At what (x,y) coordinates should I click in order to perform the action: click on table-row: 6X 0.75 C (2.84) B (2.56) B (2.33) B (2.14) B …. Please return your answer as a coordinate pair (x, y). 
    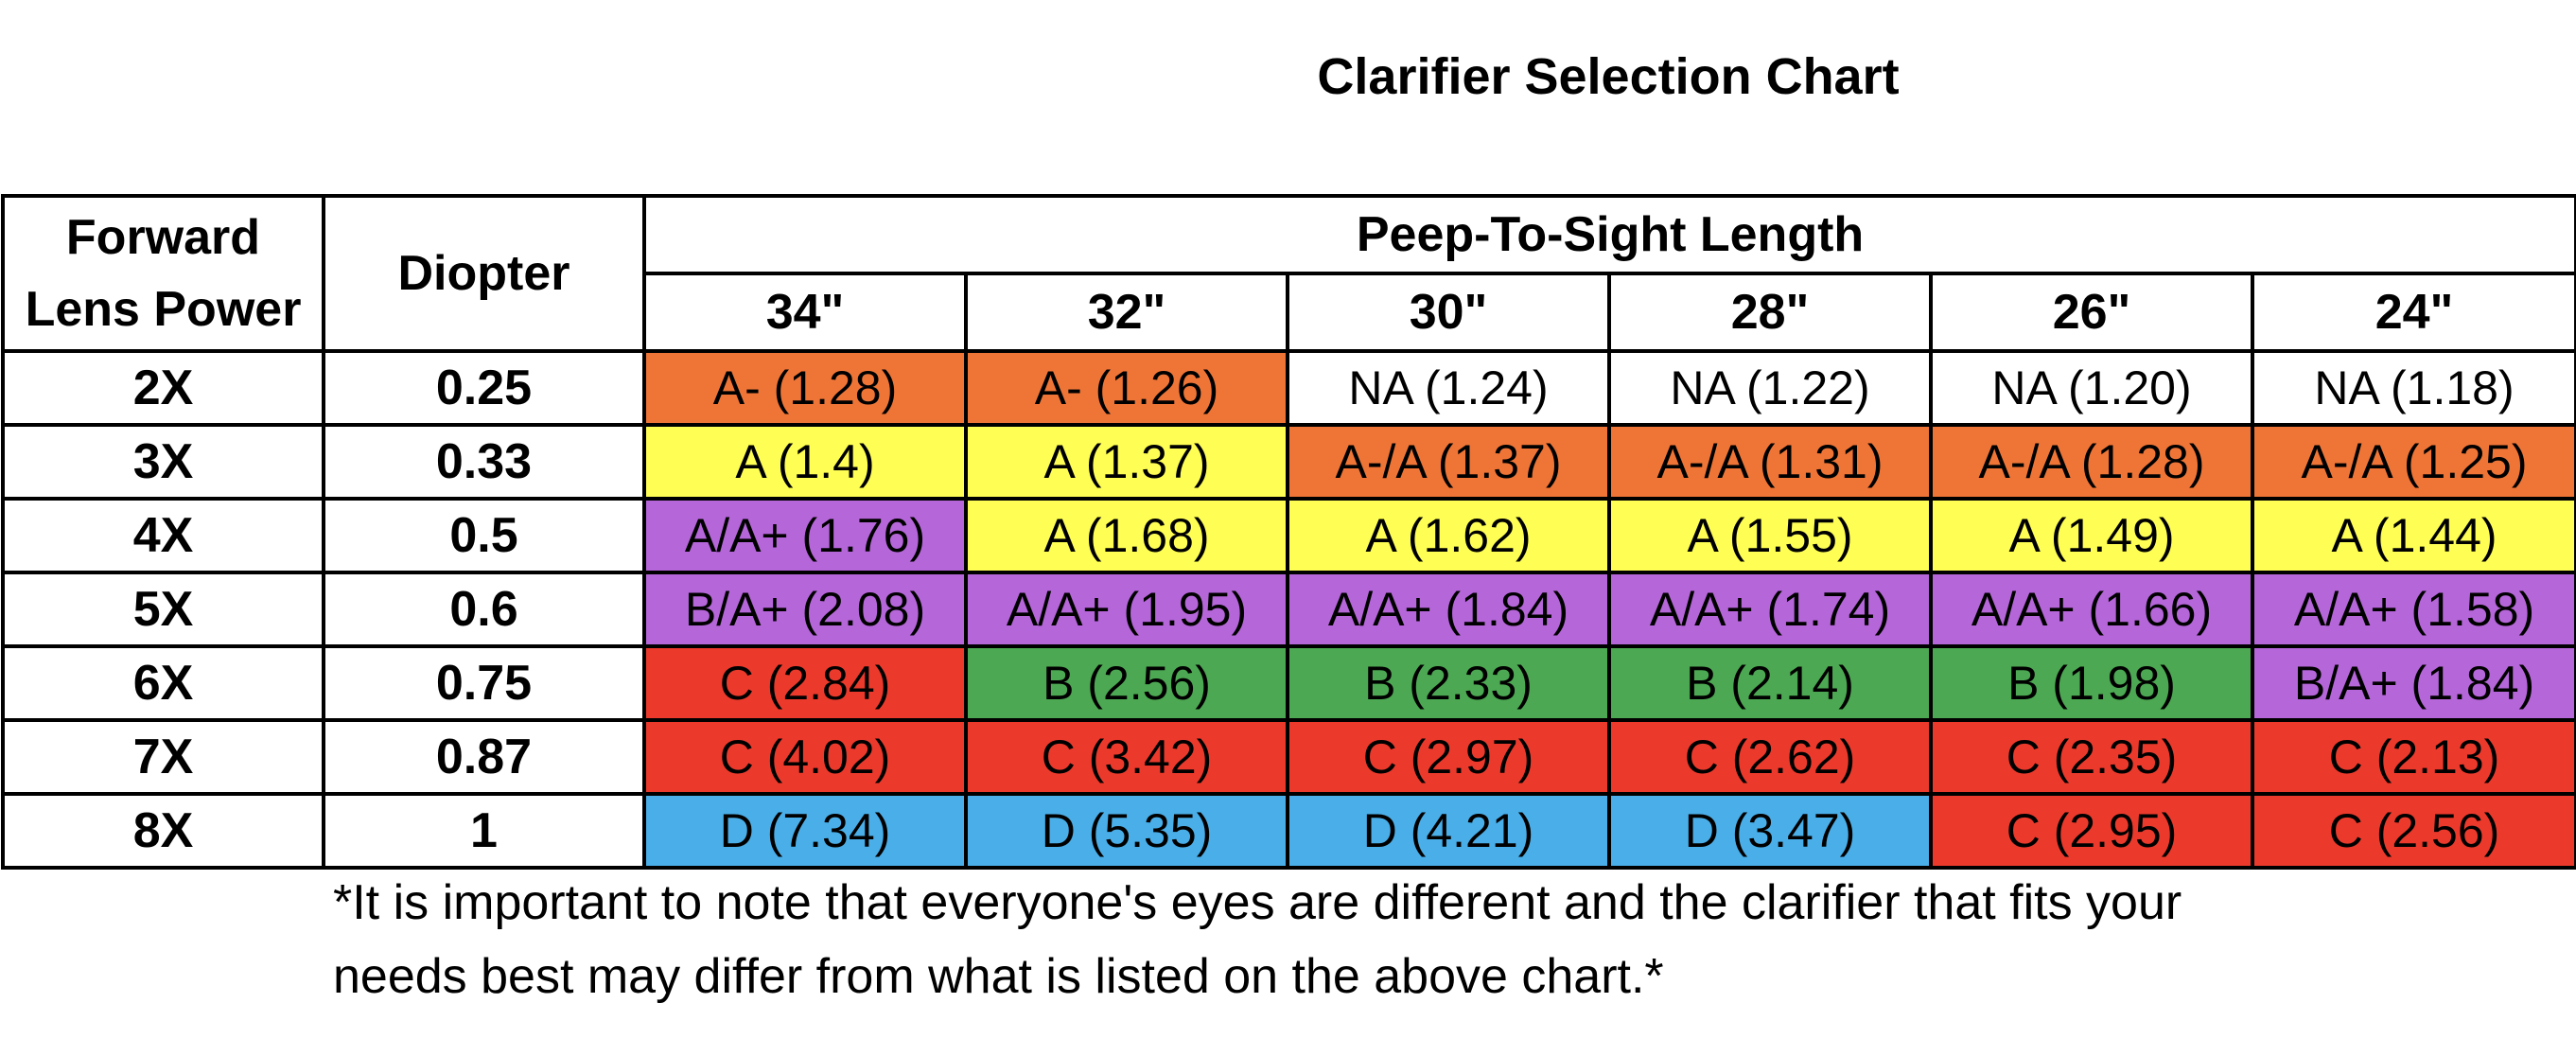
    Looking at the image, I should click on (1289, 683).